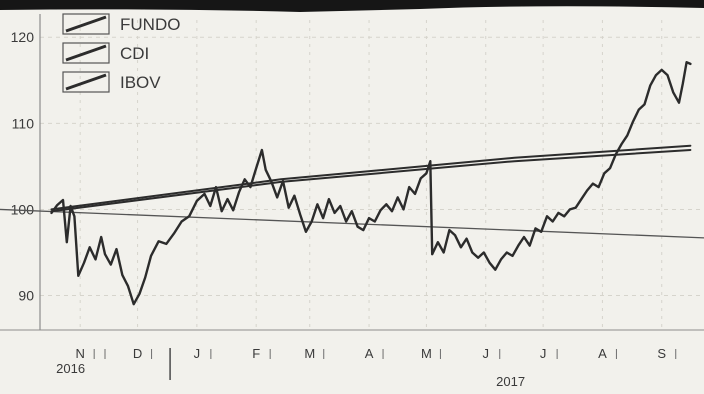 The height and width of the screenshot is (394, 704). I want to click on legend-label: FUNDO, so click(150, 24).